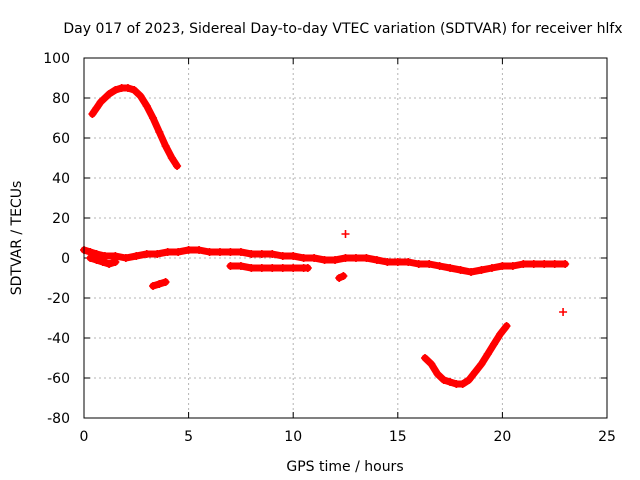  Describe the element at coordinates (61, 139) in the screenshot. I see `y-tick-label: 60` at that location.